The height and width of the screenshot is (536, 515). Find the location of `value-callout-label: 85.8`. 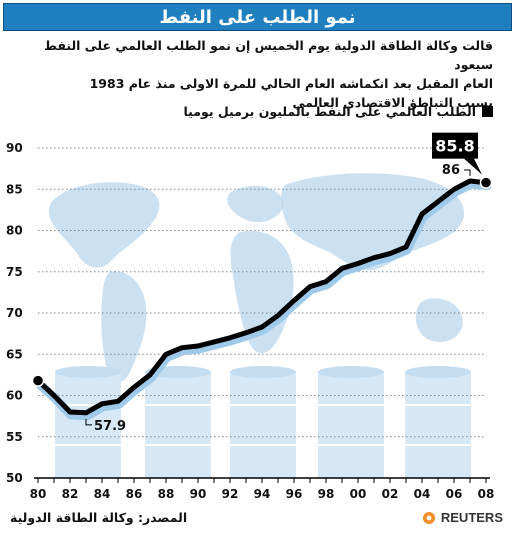

value-callout-label: 85.8 is located at coordinates (454, 146).